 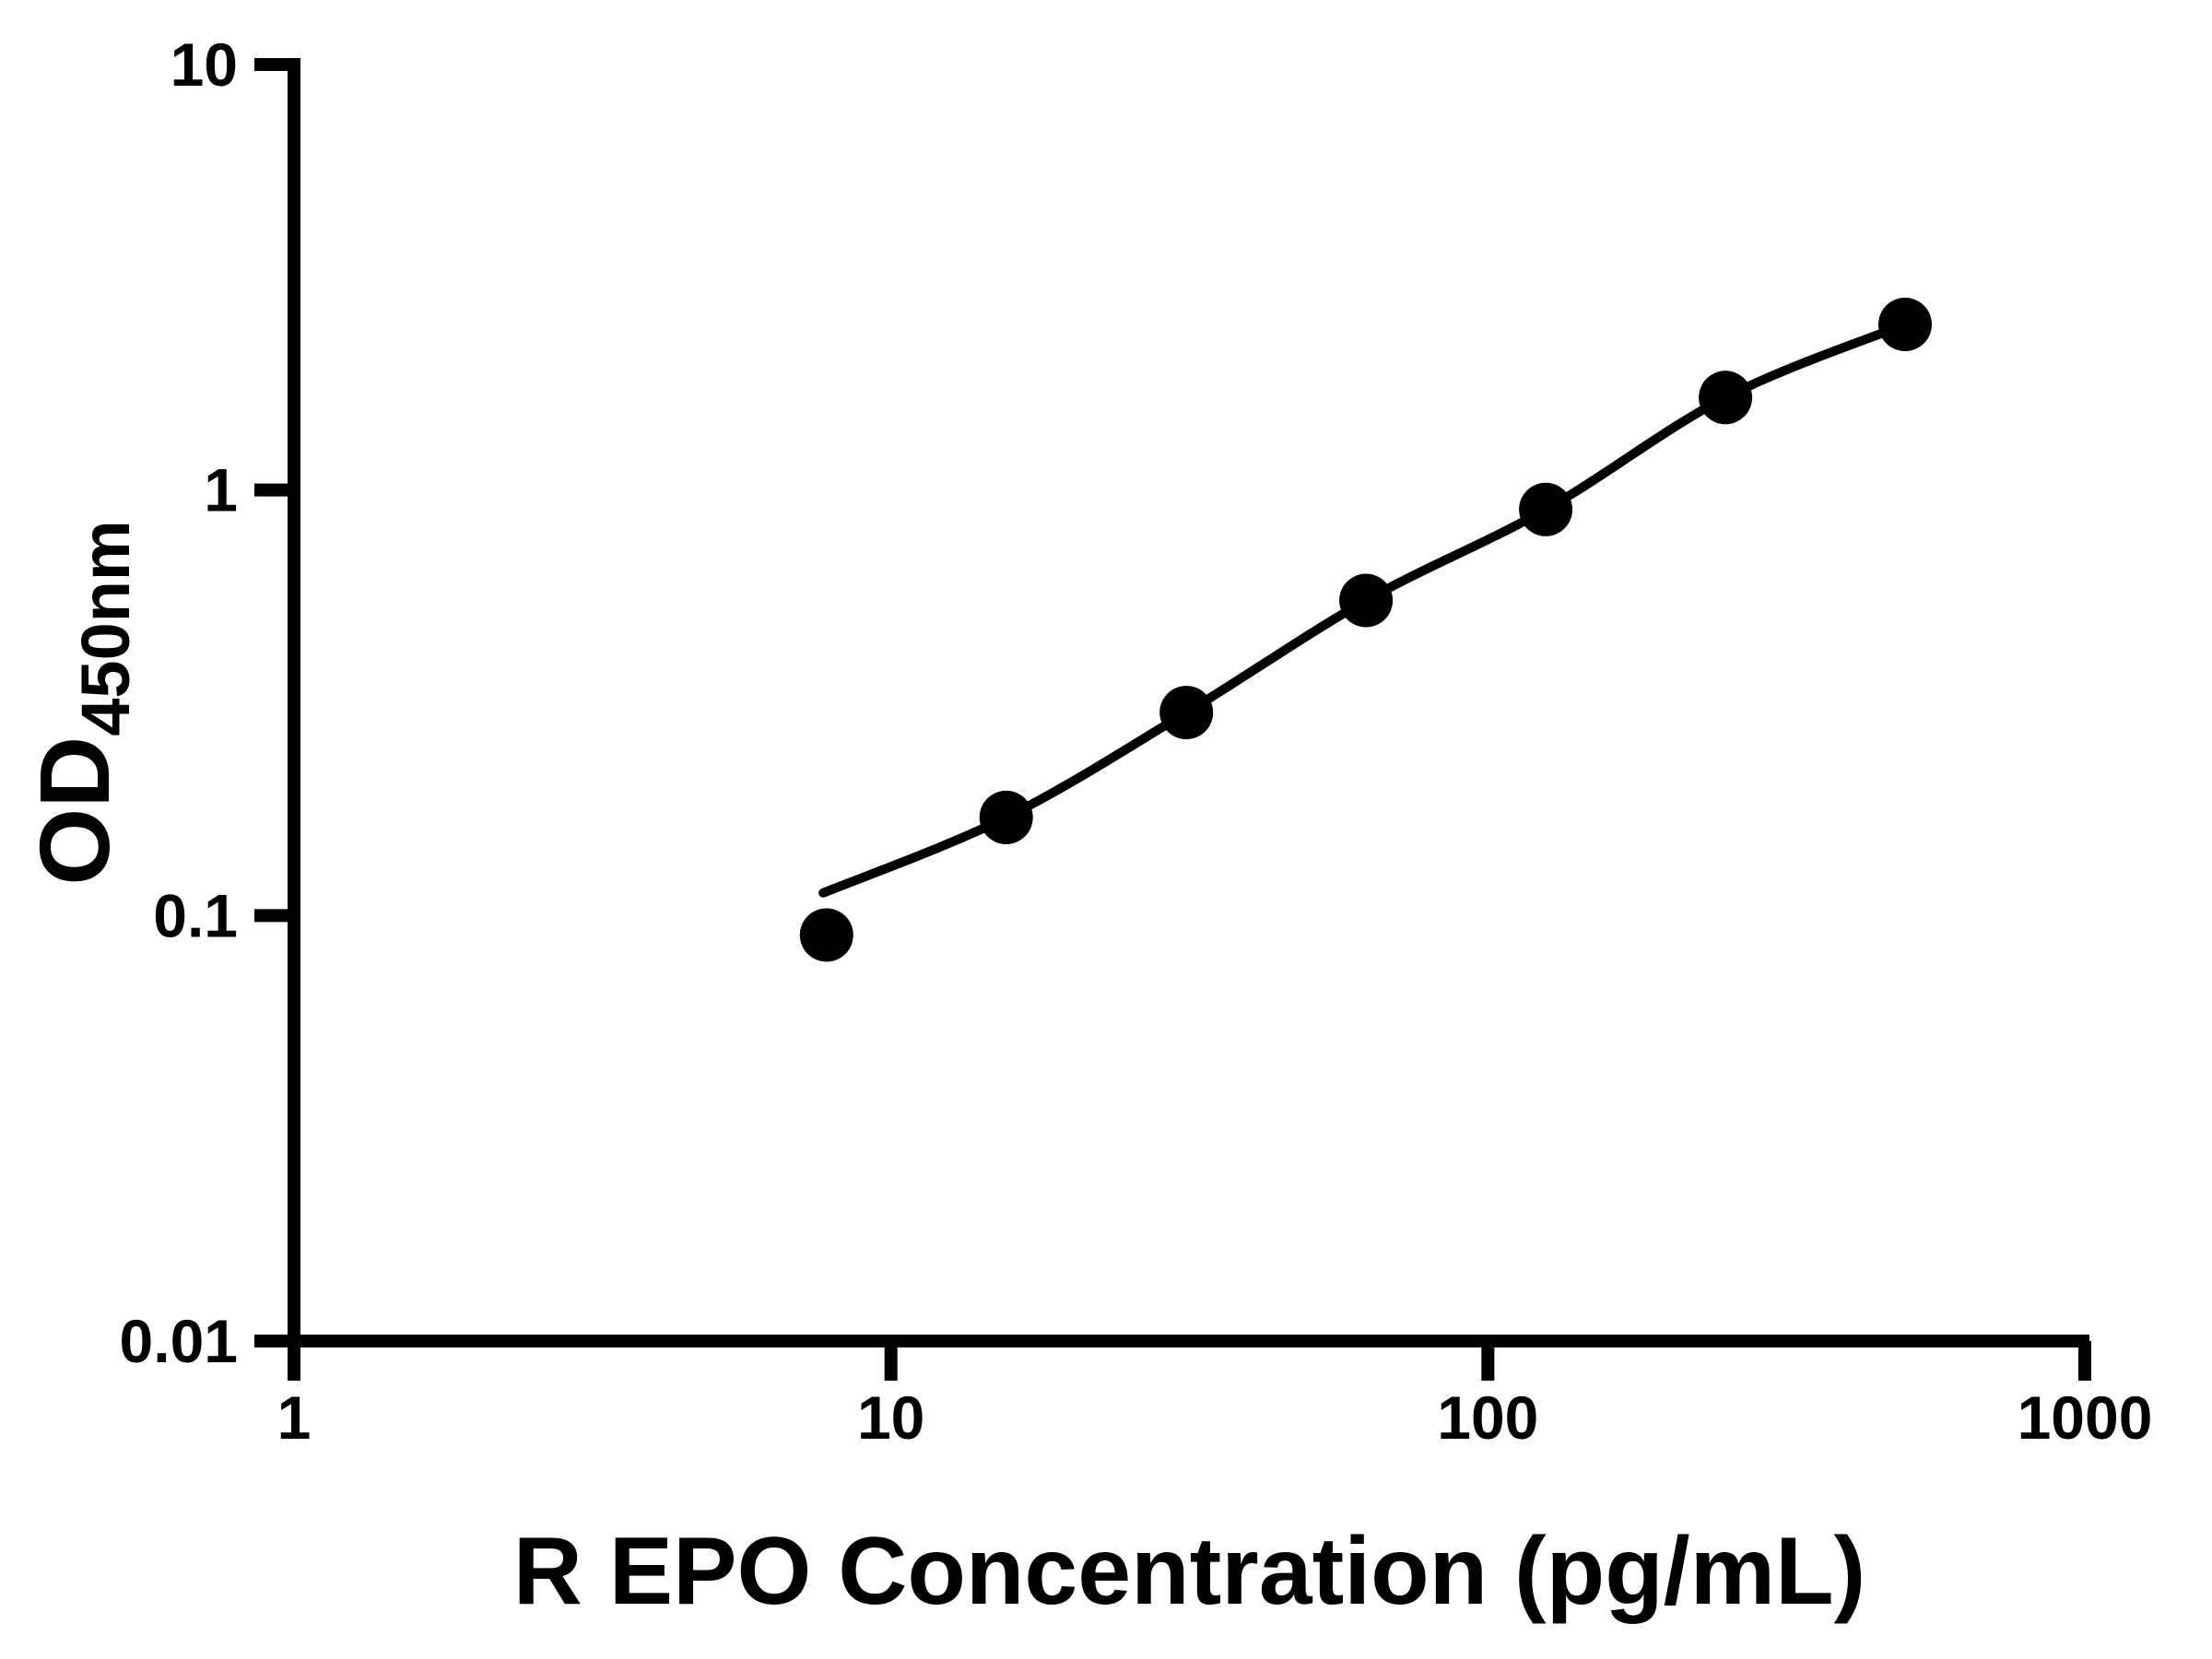 What do you see at coordinates (890, 1417) in the screenshot?
I see `x-axis-tick-label: 10` at bounding box center [890, 1417].